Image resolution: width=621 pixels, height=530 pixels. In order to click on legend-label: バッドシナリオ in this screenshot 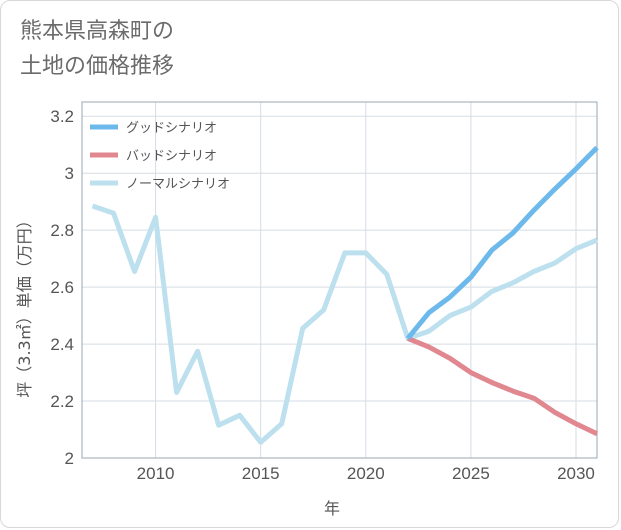, I will do `click(171, 156)`.